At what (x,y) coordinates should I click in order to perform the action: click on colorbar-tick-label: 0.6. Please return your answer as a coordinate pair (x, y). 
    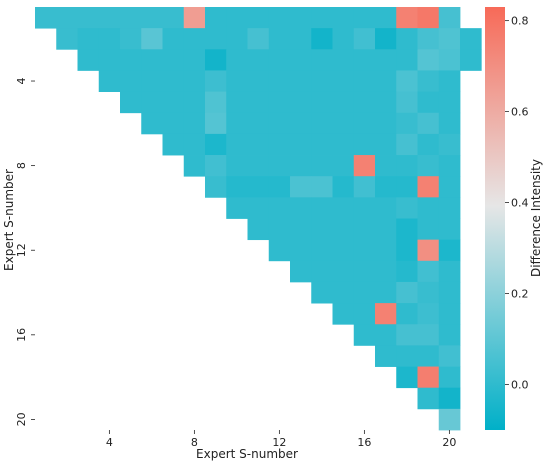
    Looking at the image, I should click on (520, 112).